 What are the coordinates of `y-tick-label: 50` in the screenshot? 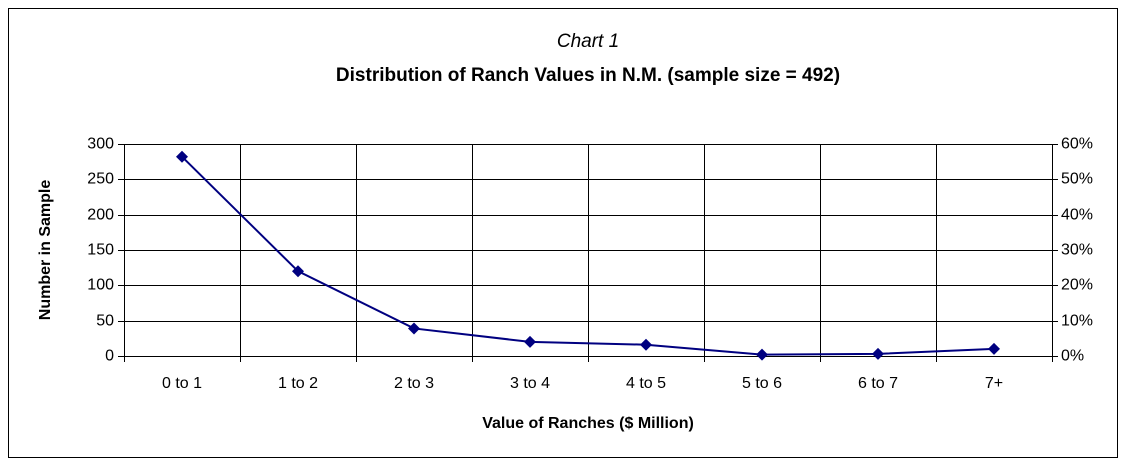 It's located at (105, 321).